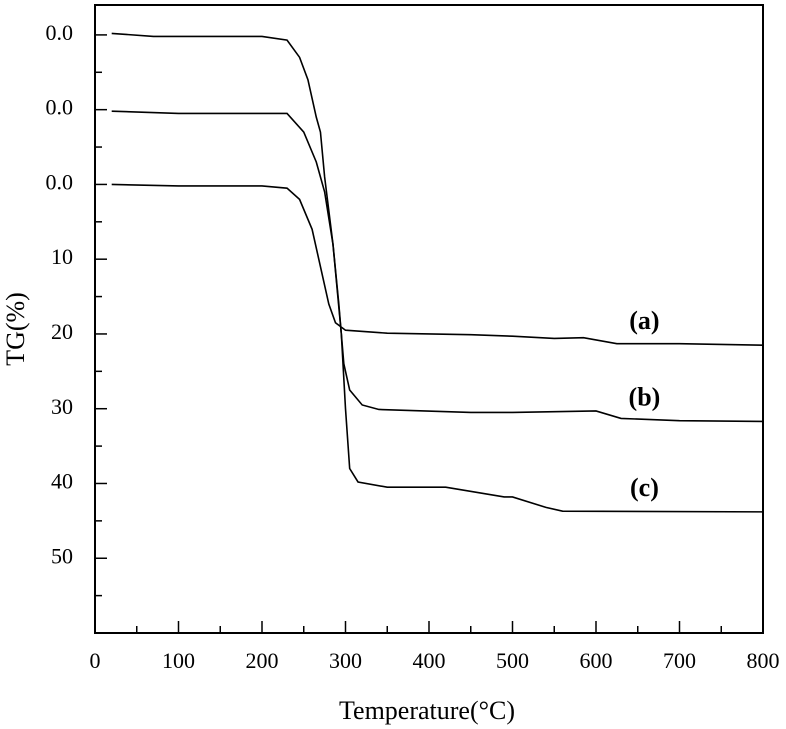  What do you see at coordinates (262, 660) in the screenshot?
I see `x-tick-label: 200` at bounding box center [262, 660].